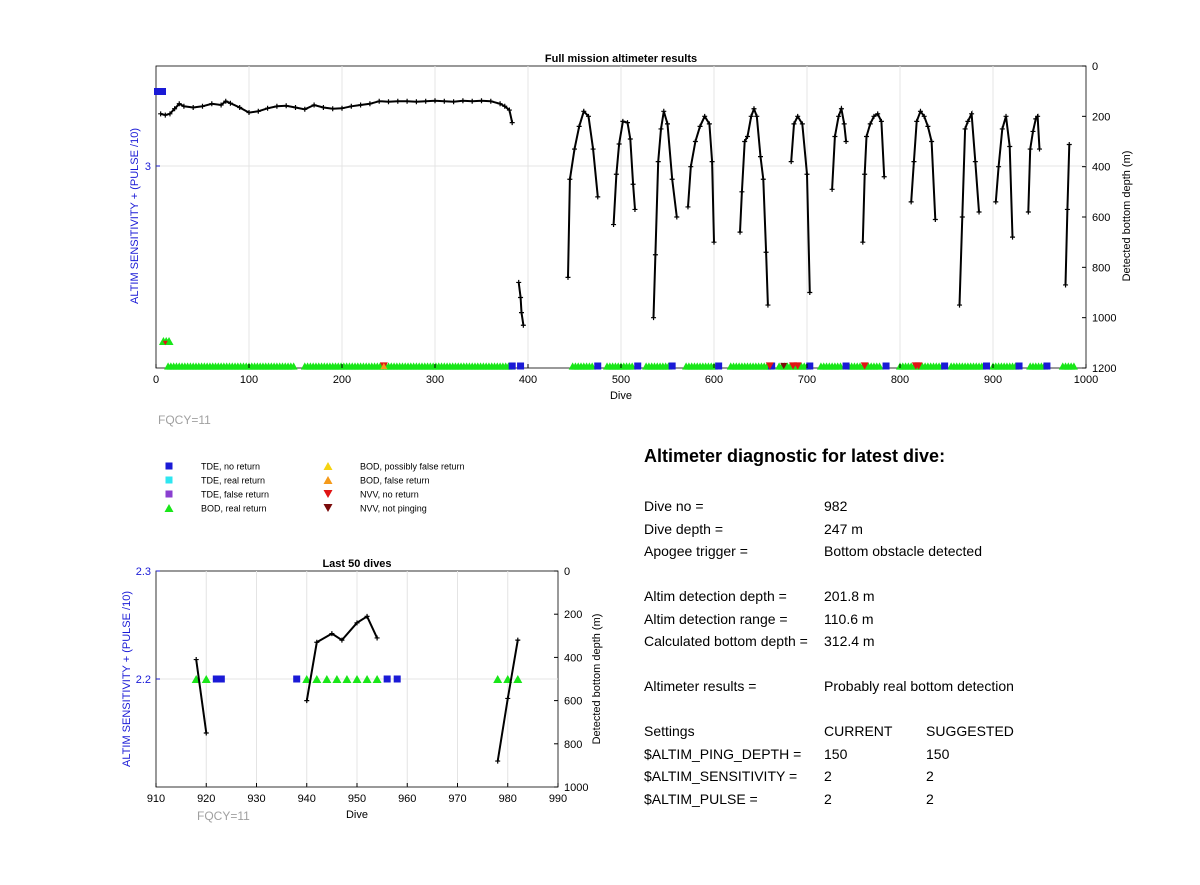 The height and width of the screenshot is (885, 1200). Describe the element at coordinates (795, 456) in the screenshot. I see `diagnostic-title: Altimeter diagnostic for latest dive:` at that location.